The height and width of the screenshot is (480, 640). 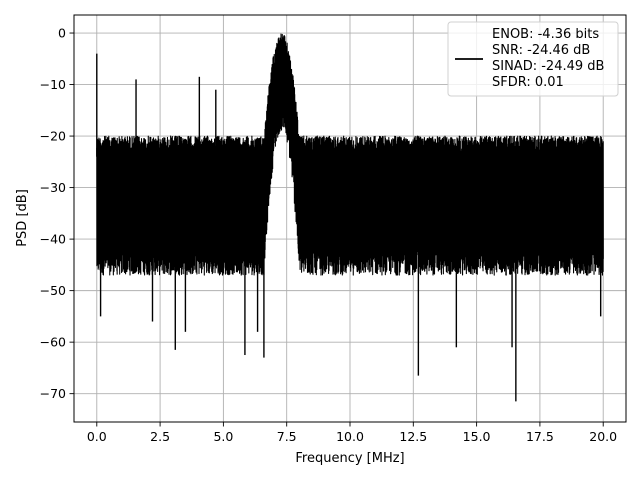 What do you see at coordinates (548, 66) in the screenshot?
I see `legend-entry-sinad: SINAD: -24.49 dB` at bounding box center [548, 66].